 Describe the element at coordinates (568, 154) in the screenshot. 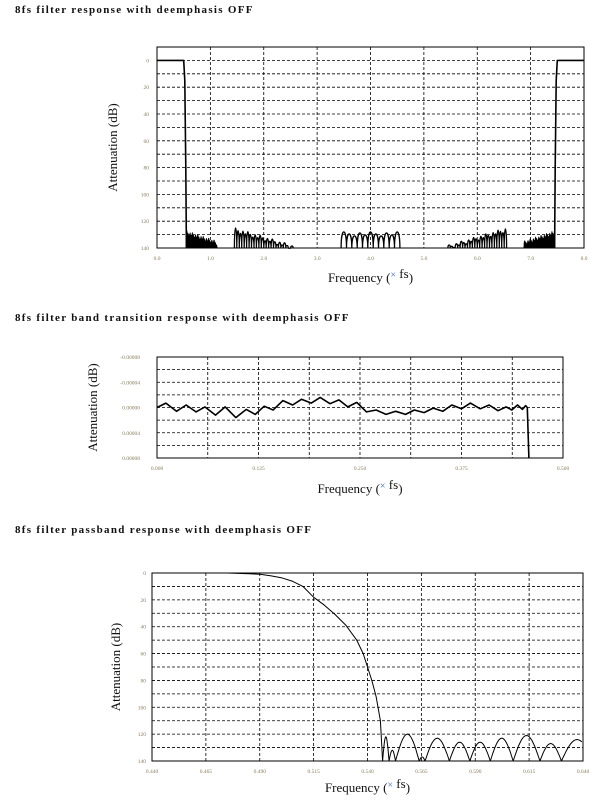

I see `series-line-passband-high` at that location.